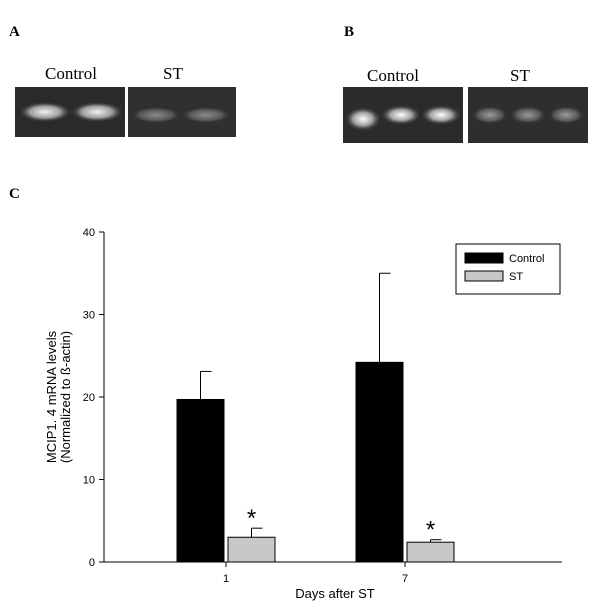  I want to click on gel-a-st-label: ST, so click(173, 73).